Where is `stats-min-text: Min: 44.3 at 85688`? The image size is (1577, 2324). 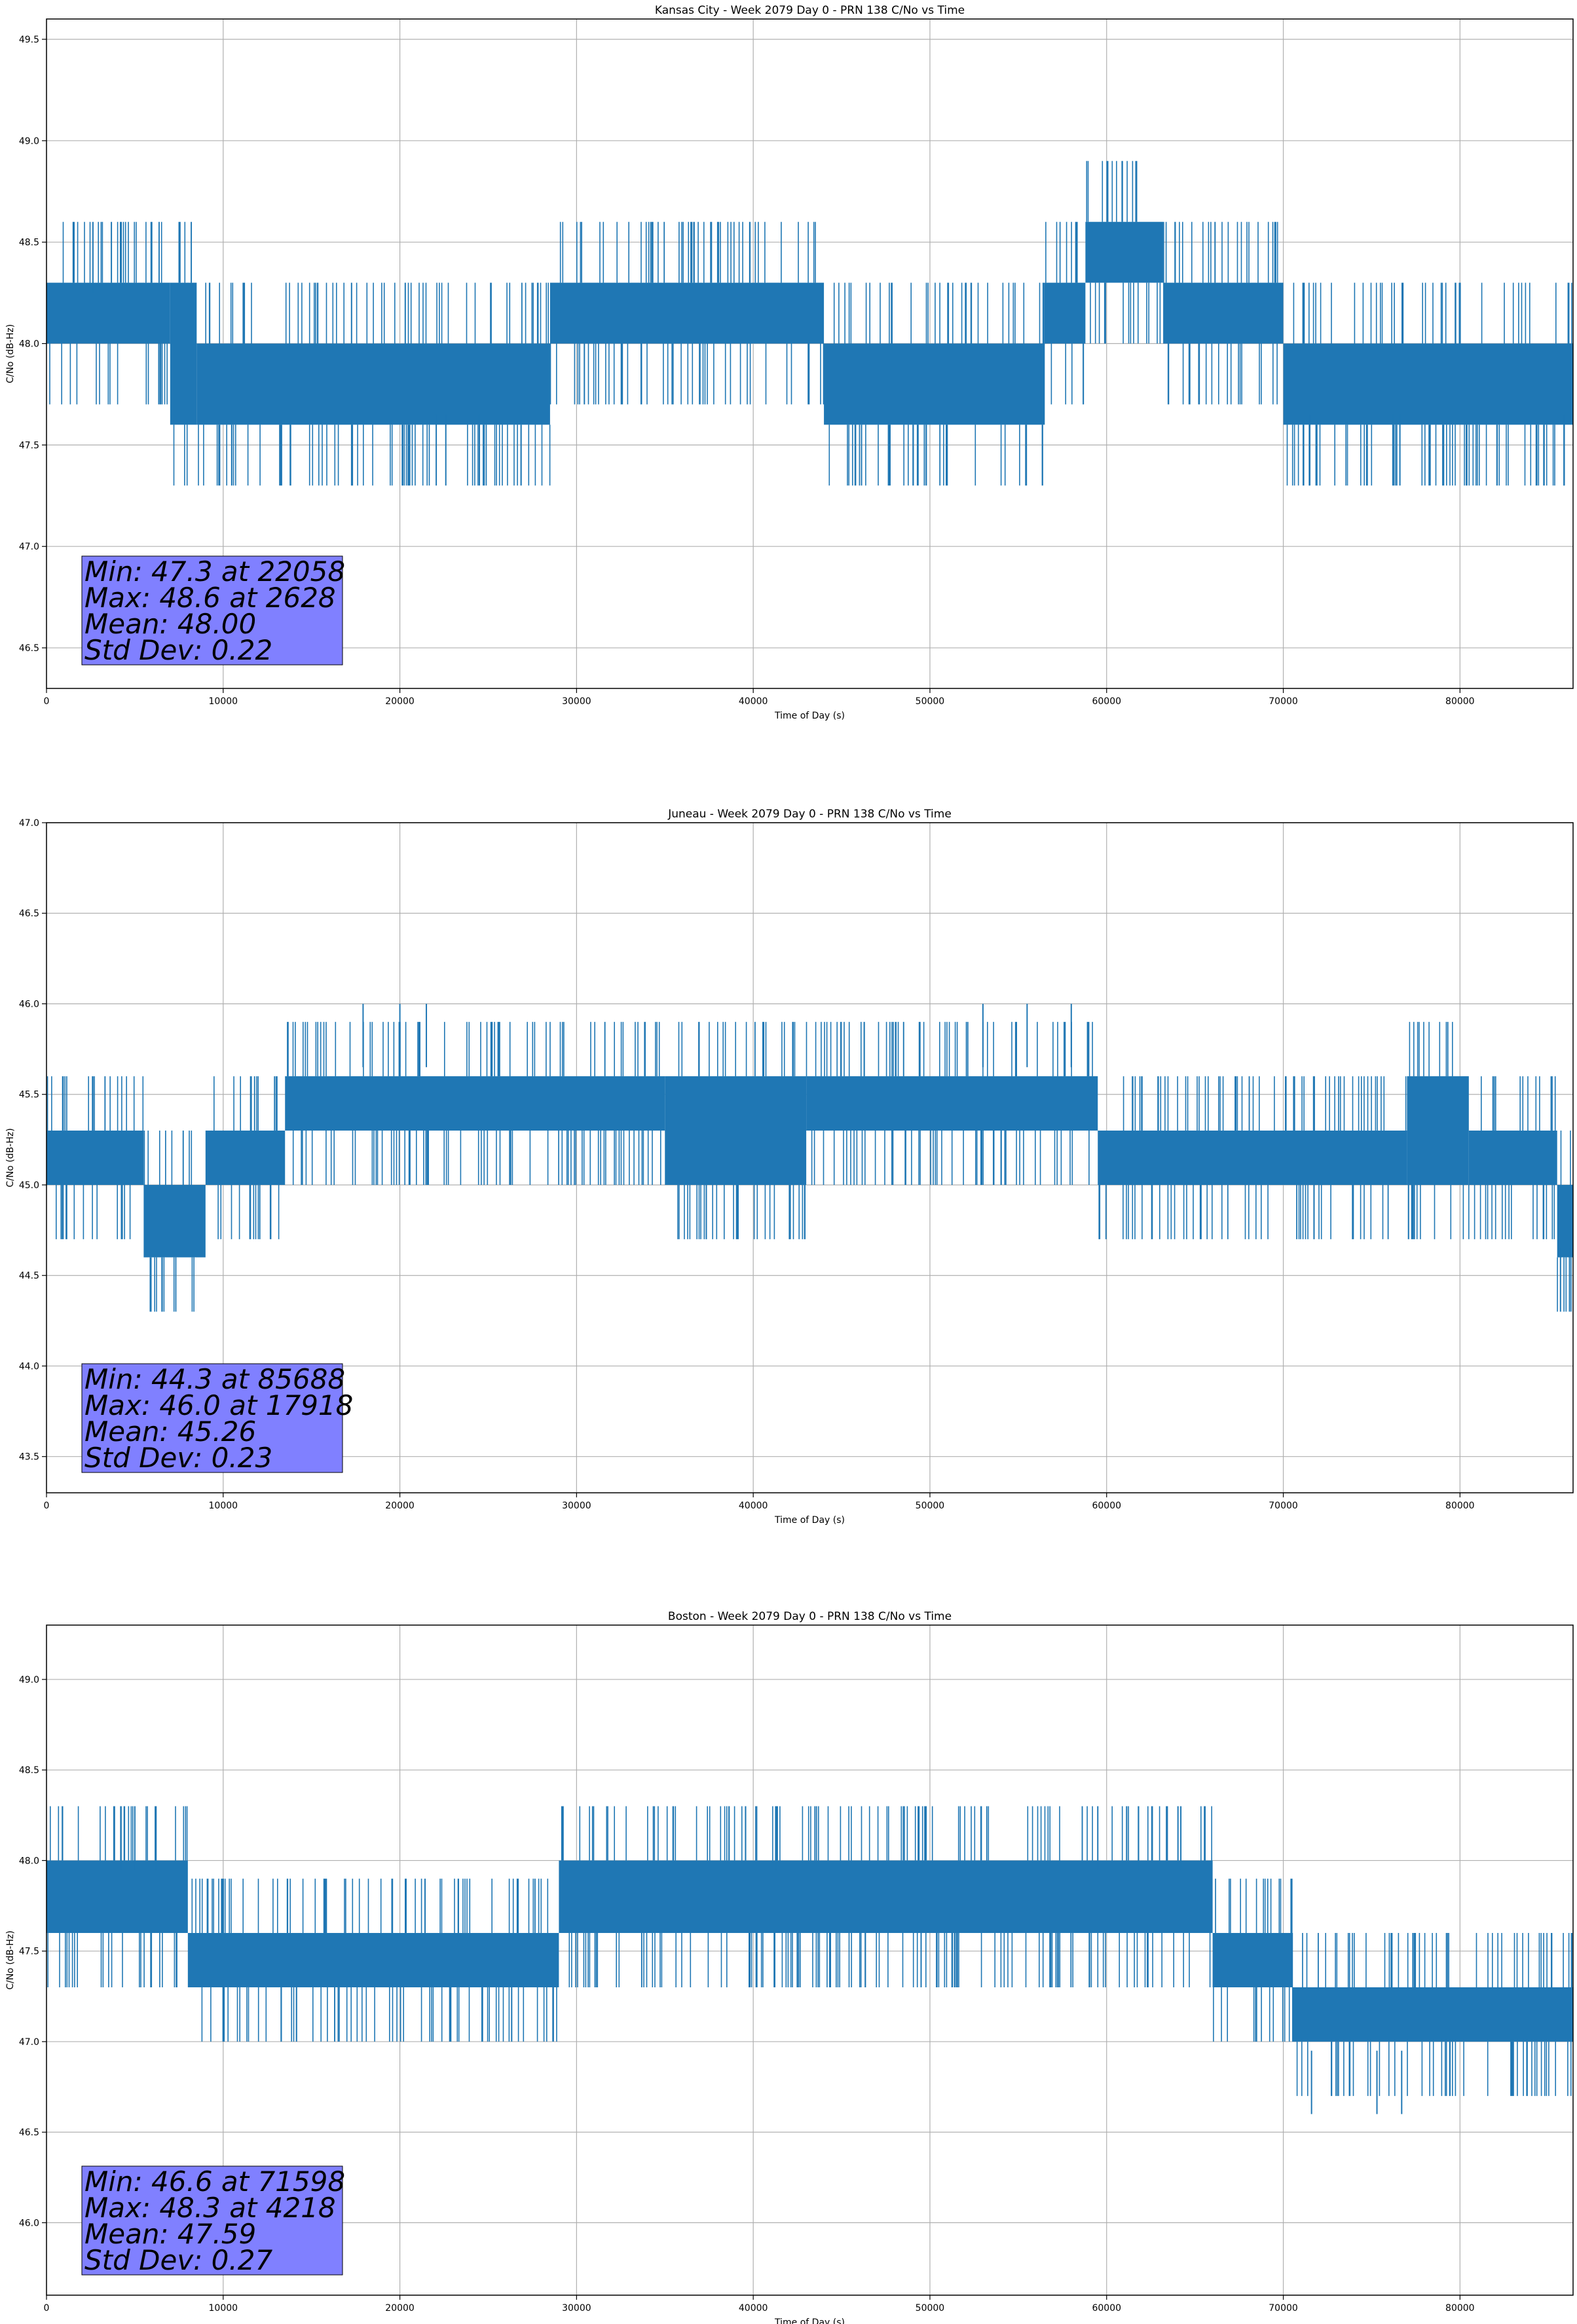 stats-min-text: Min: 44.3 at 85688 is located at coordinates (214, 1379).